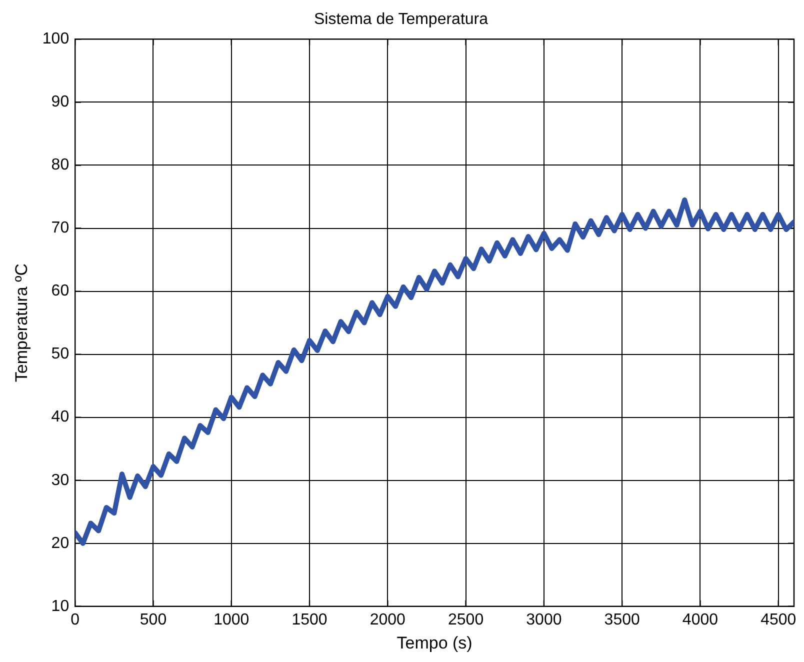 This screenshot has width=804, height=662. I want to click on x-tick-label: 1500, so click(310, 619).